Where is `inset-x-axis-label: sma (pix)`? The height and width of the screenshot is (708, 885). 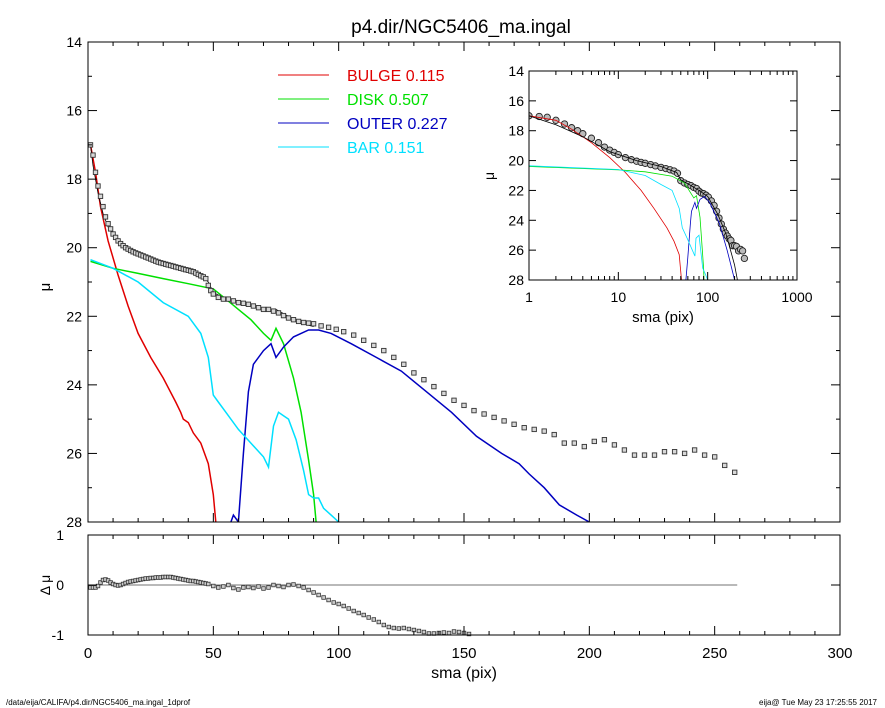
inset-x-axis-label: sma (pix) is located at coordinates (663, 317).